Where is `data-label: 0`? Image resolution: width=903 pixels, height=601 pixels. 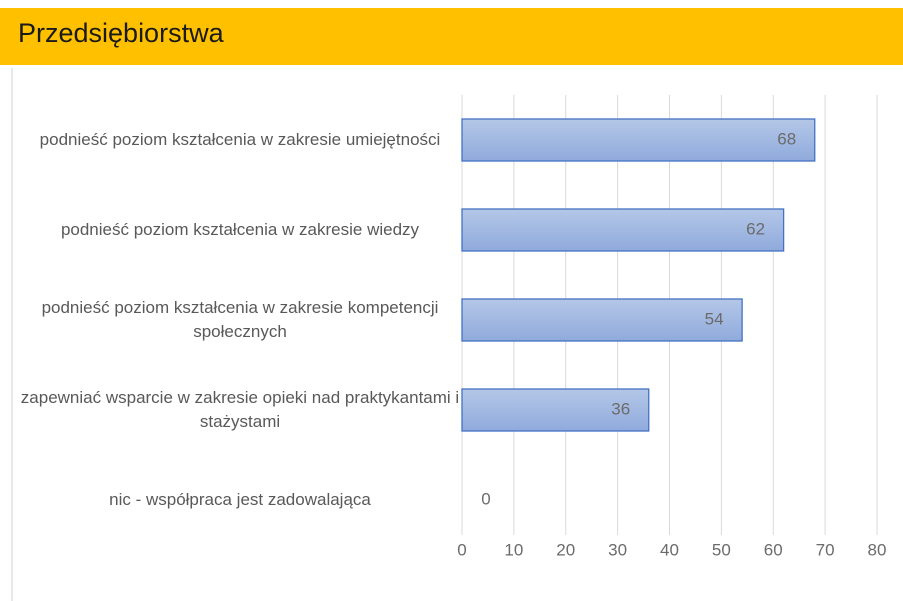 data-label: 0 is located at coordinates (485, 498).